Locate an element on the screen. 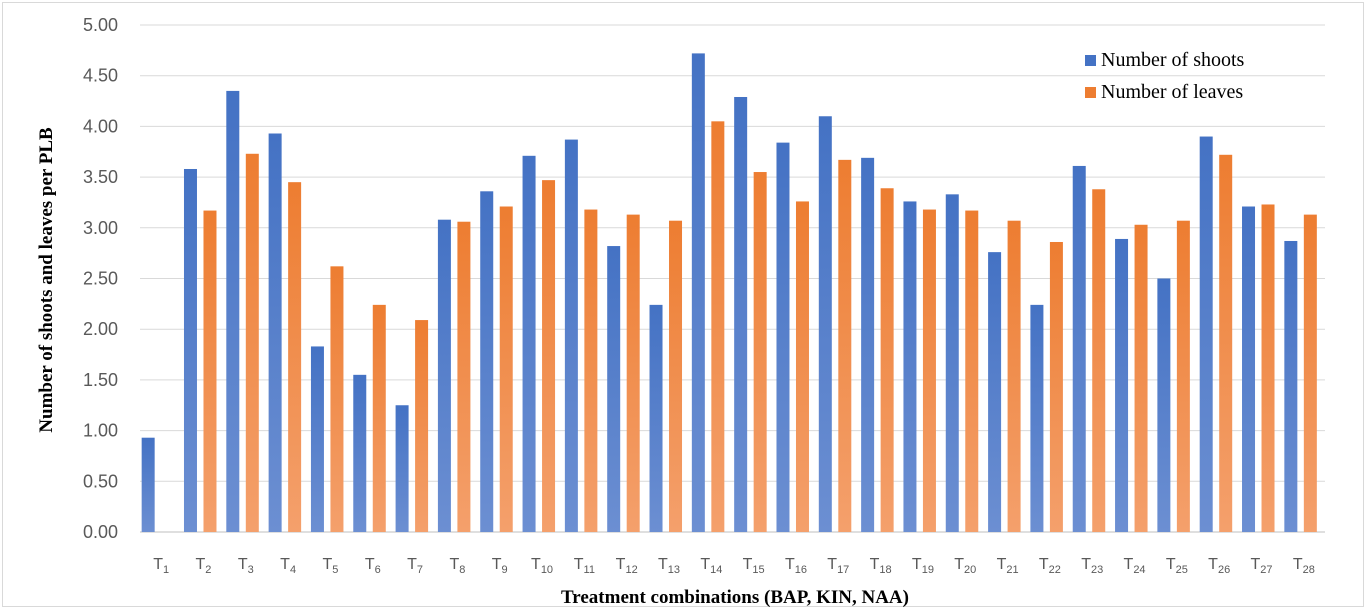  x-tick-label: T7 is located at coordinates (415, 566).